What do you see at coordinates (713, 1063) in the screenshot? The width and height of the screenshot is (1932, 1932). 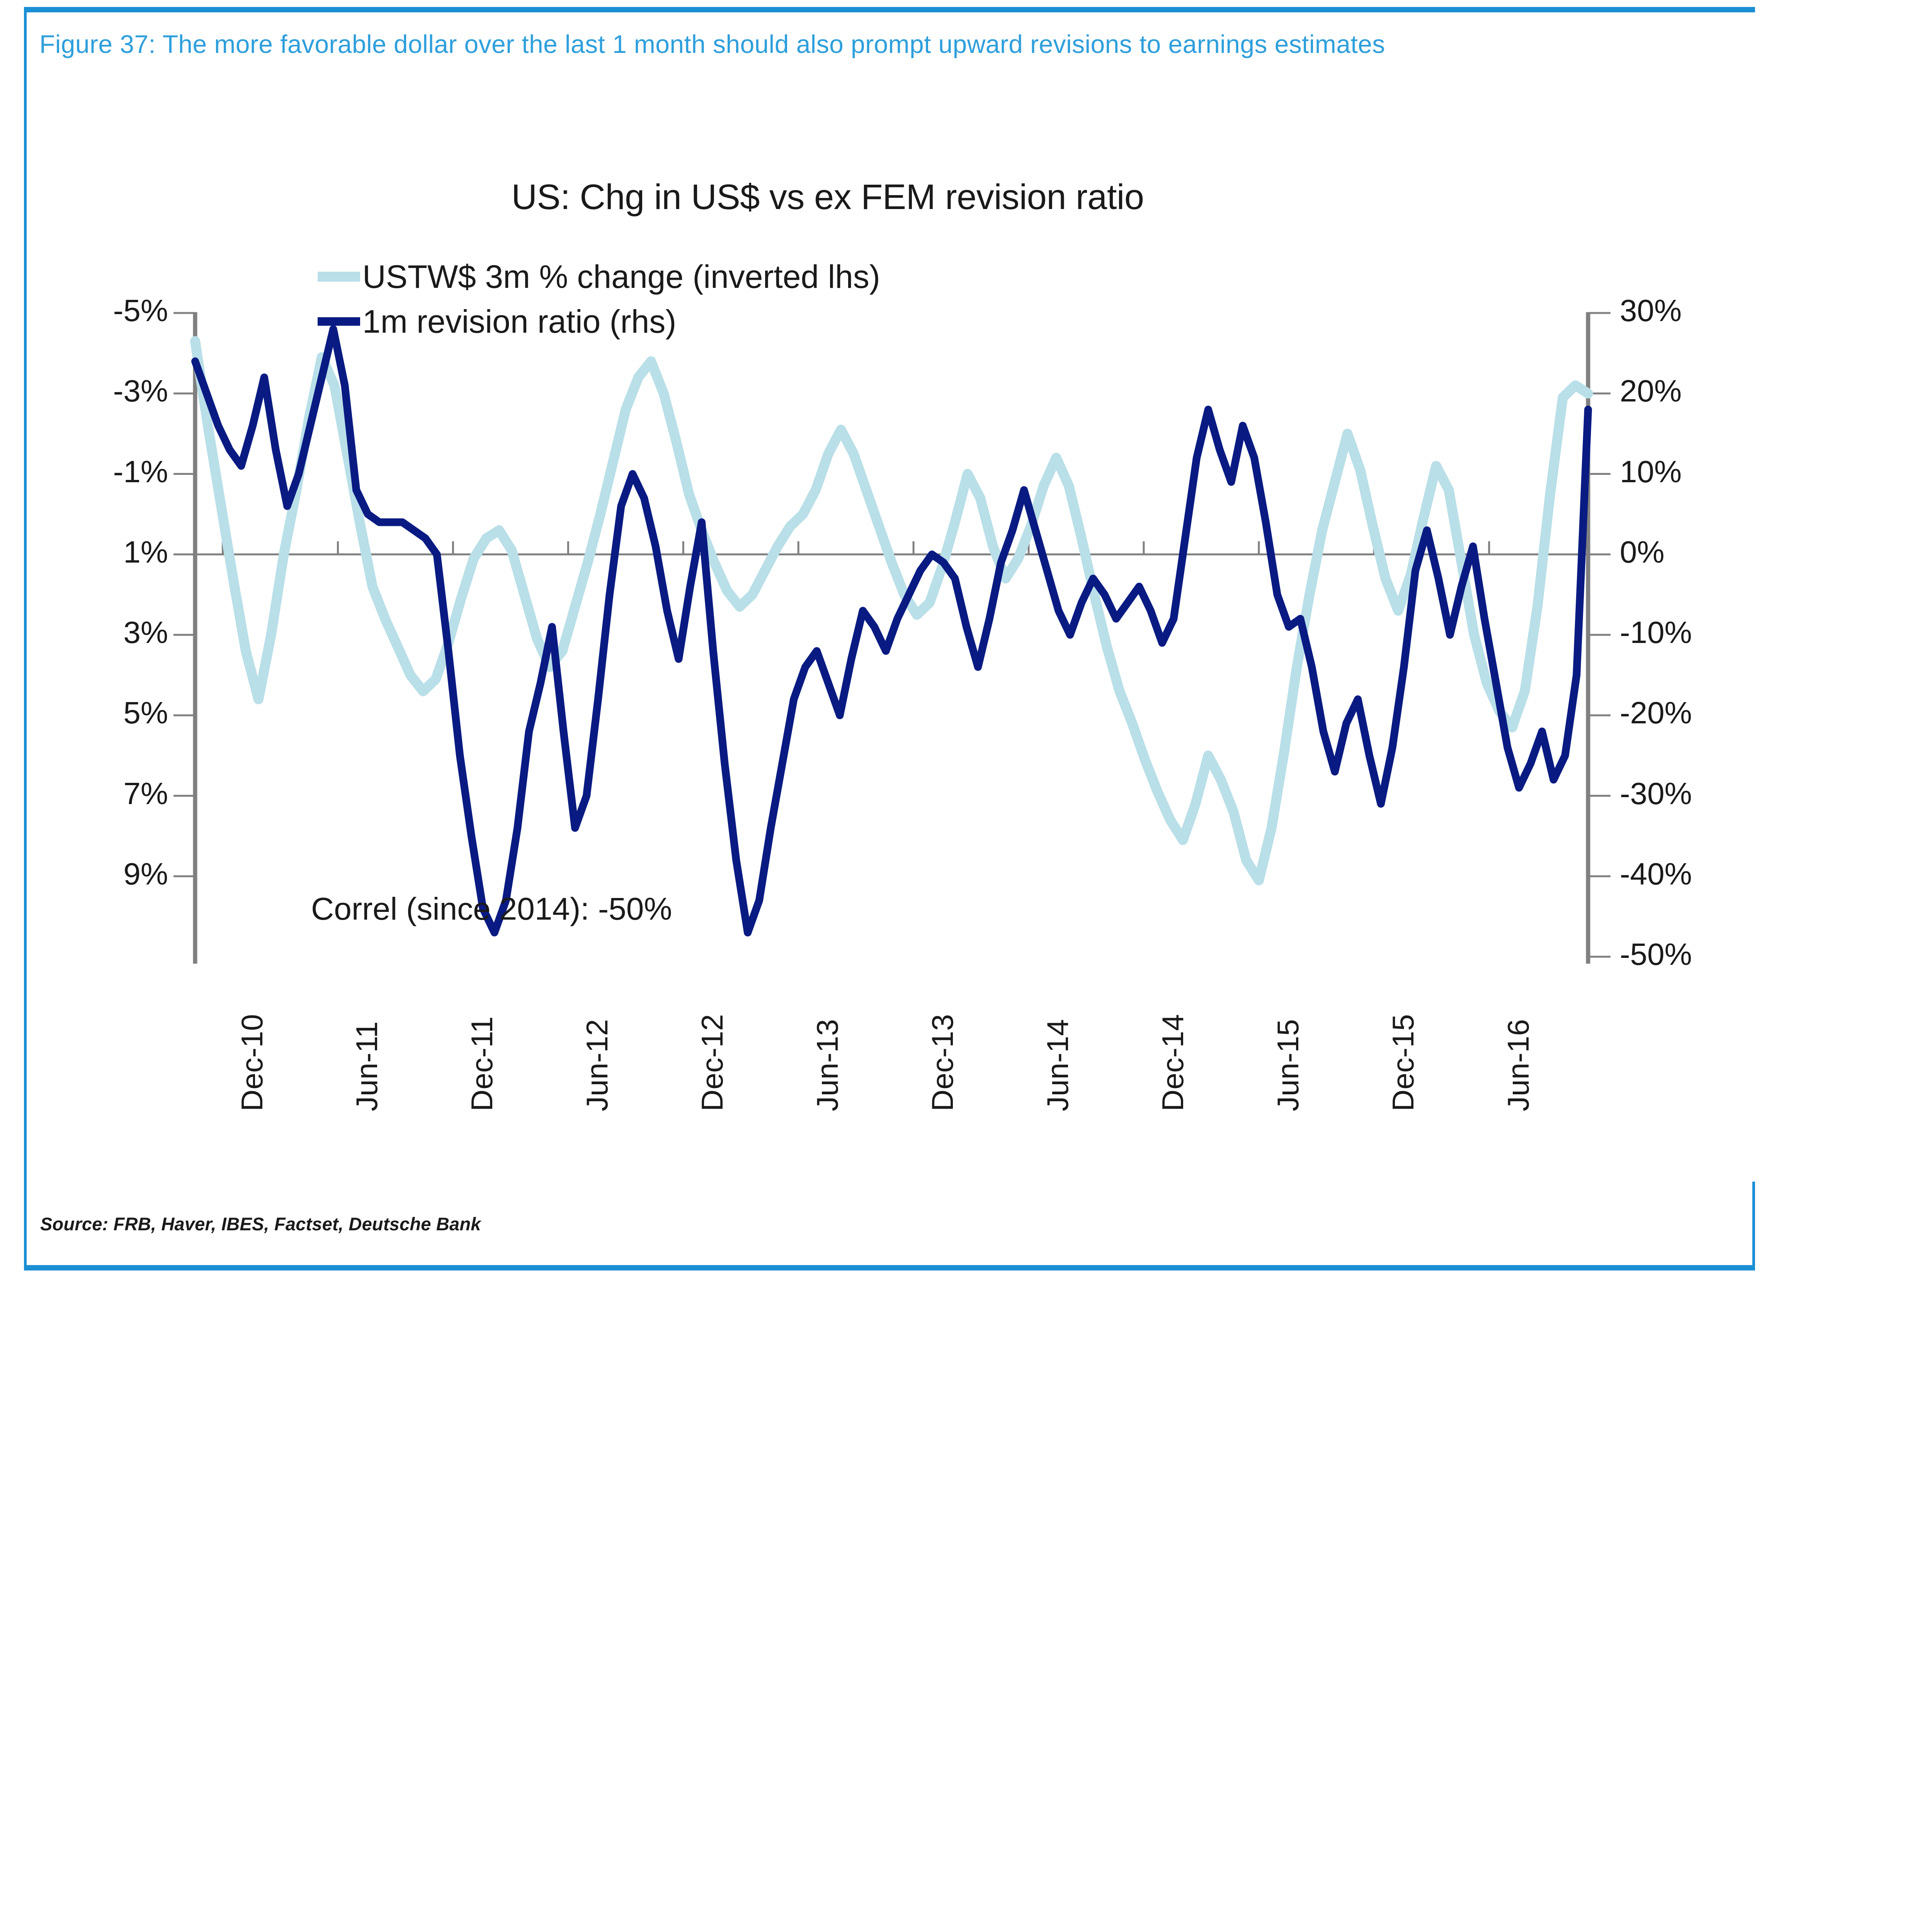 I see `x-axis-tick-4: Dec-12` at bounding box center [713, 1063].